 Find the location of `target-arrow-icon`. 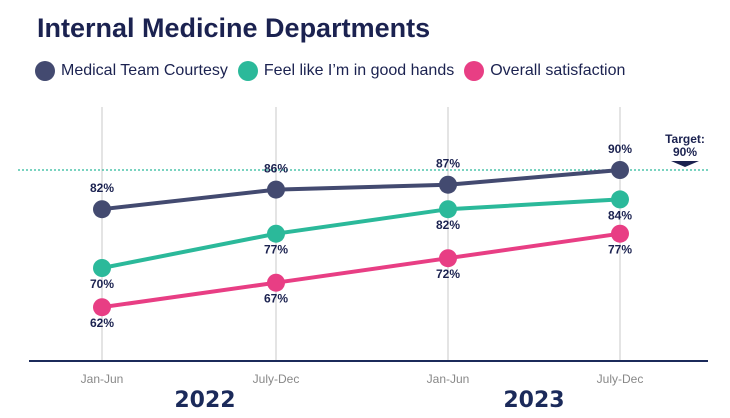

target-arrow-icon is located at coordinates (685, 164).